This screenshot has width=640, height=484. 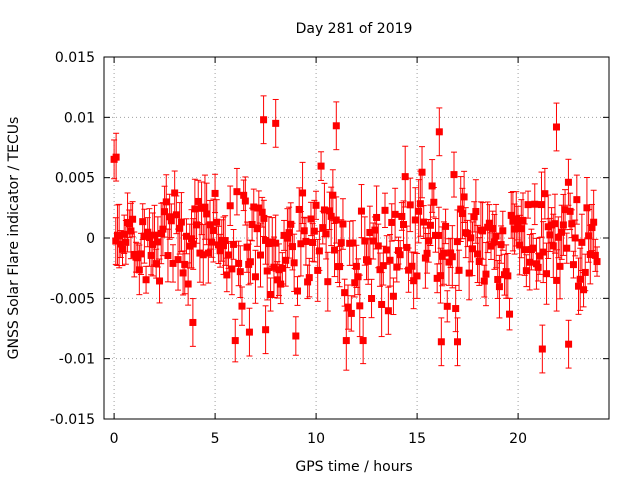 I want to click on x-tick-label: 15, so click(x=417, y=439).